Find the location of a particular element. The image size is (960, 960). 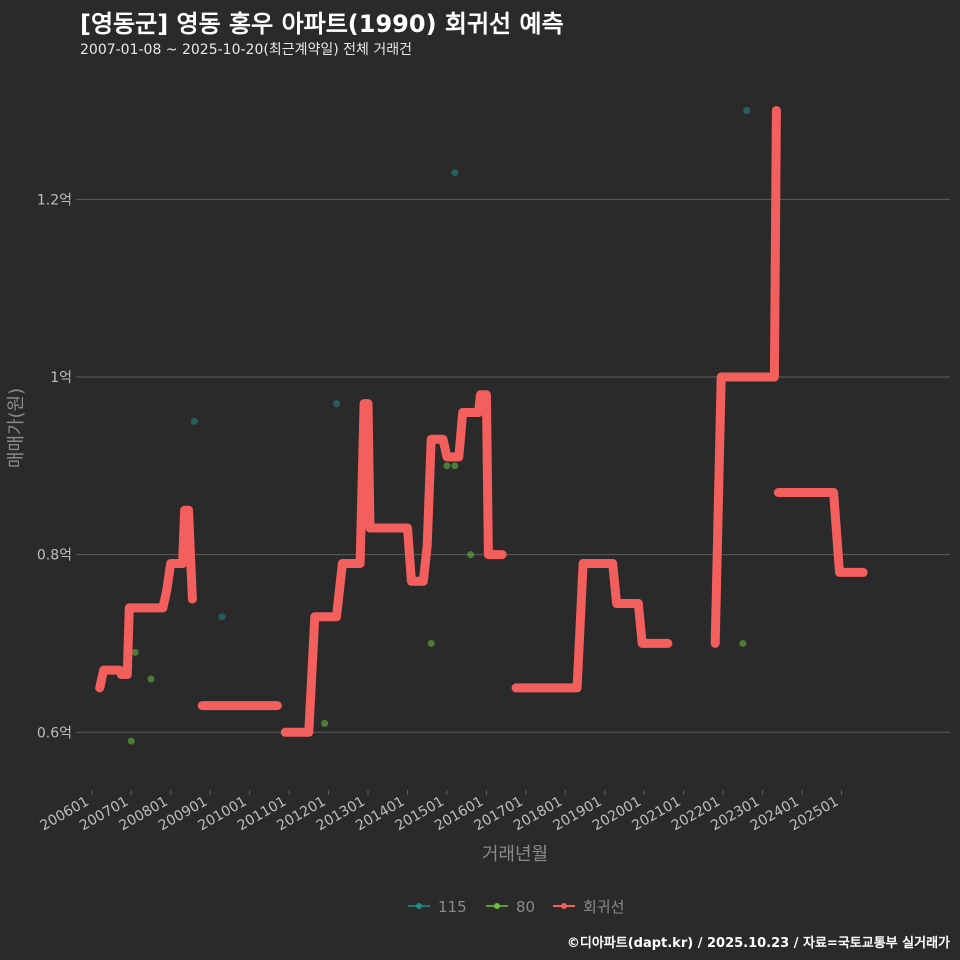

y-axis-title: 매매가(원) is located at coordinates (16, 428).